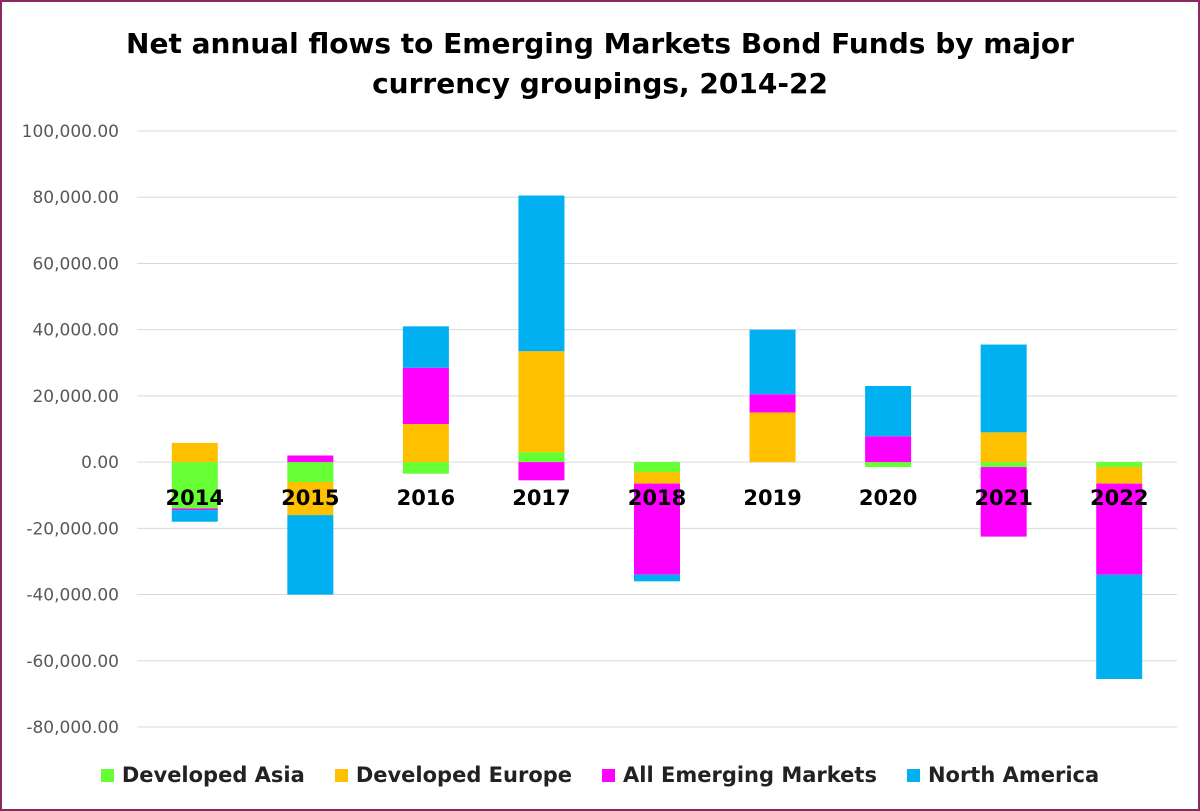 Image resolution: width=1200 pixels, height=811 pixels. What do you see at coordinates (425, 347) in the screenshot?
I see `bar-2016-north-america` at bounding box center [425, 347].